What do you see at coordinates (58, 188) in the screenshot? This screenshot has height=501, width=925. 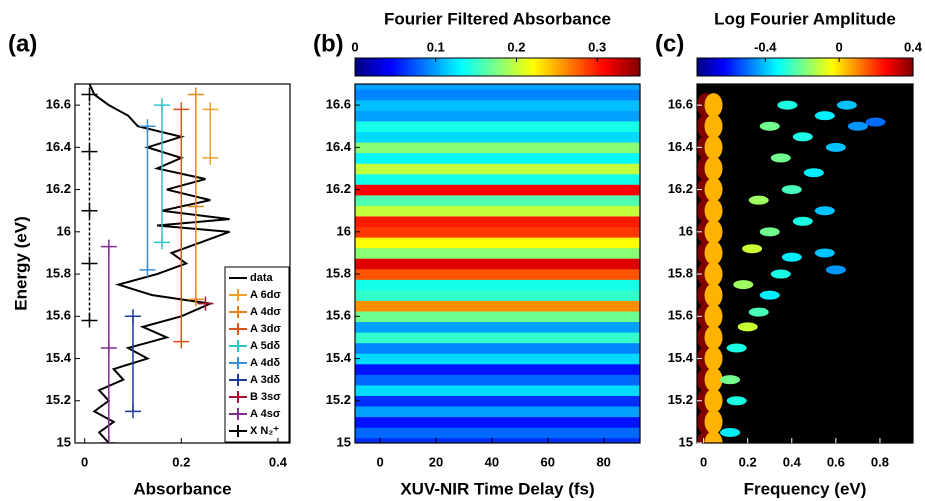 I see `y-tick-label: 16.2` at bounding box center [58, 188].